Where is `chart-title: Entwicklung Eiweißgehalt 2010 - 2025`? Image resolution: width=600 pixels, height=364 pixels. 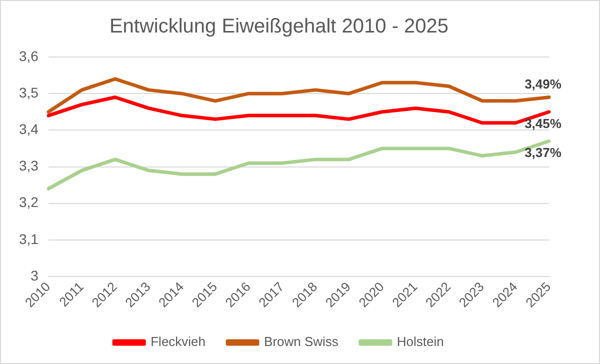 chart-title: Entwicklung Eiweißgehalt 2010 - 2025 is located at coordinates (279, 27).